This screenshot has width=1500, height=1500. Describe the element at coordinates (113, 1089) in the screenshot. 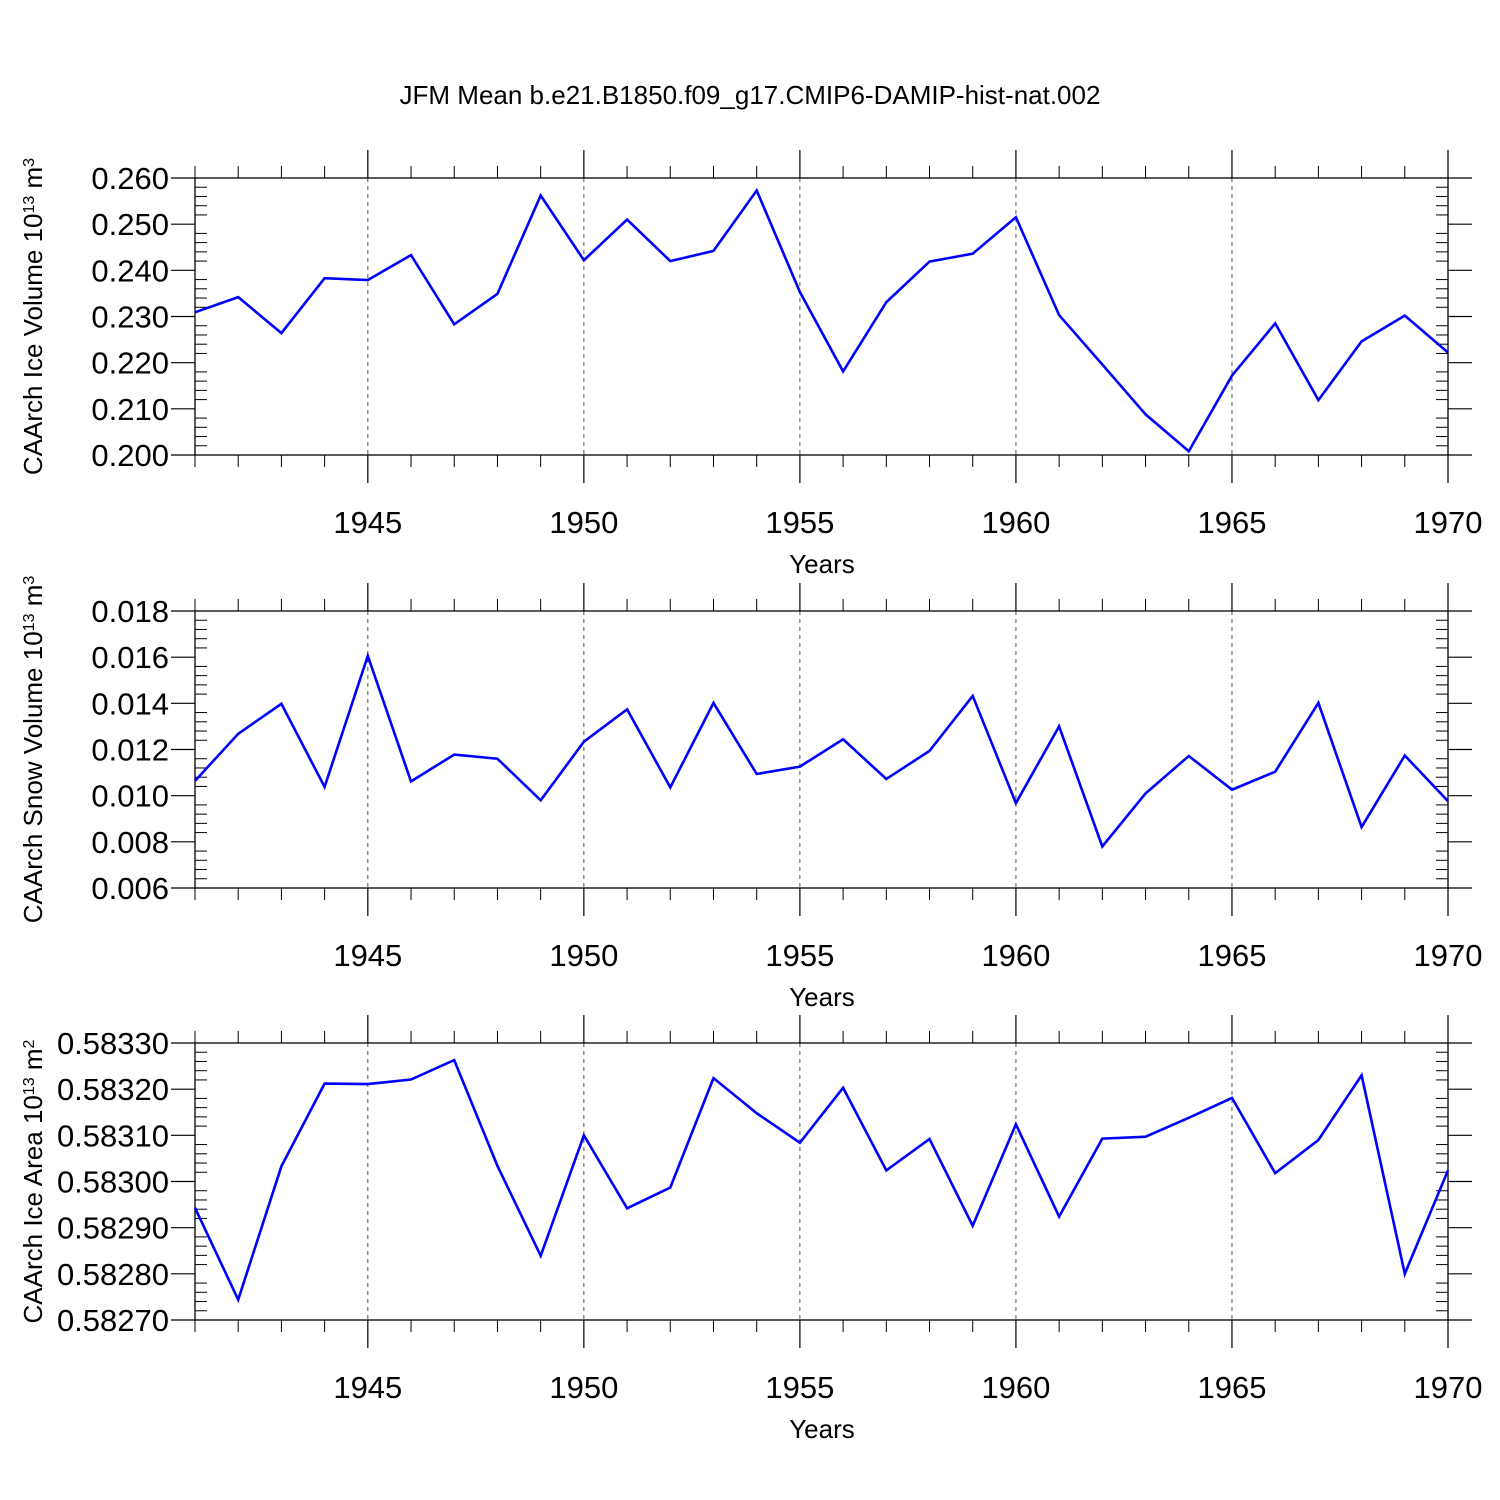

I see `y-tick-label: 0.58320` at that location.